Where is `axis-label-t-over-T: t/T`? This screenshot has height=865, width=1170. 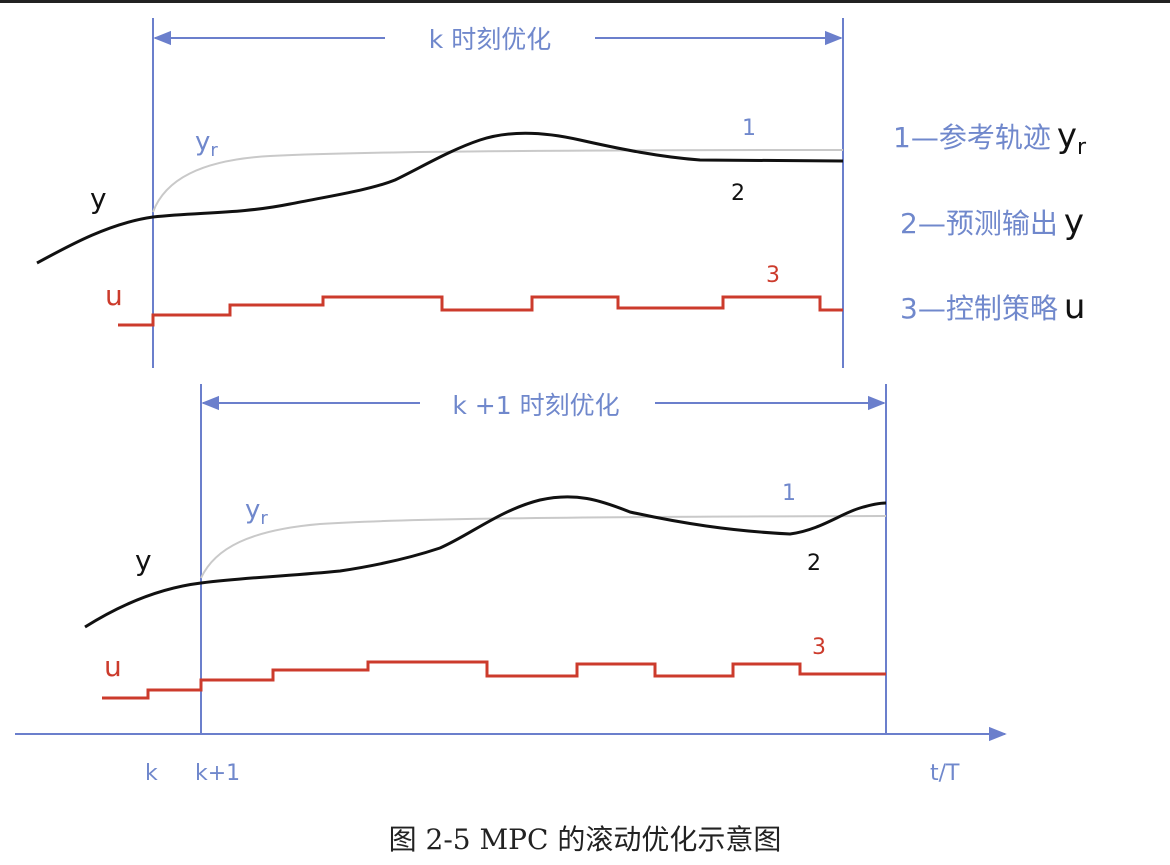
axis-label-t-over-T: t/T is located at coordinates (945, 773).